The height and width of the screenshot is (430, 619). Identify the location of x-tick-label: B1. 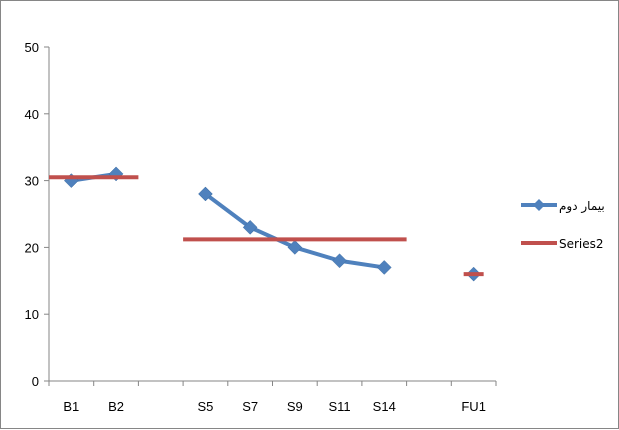
(71, 406).